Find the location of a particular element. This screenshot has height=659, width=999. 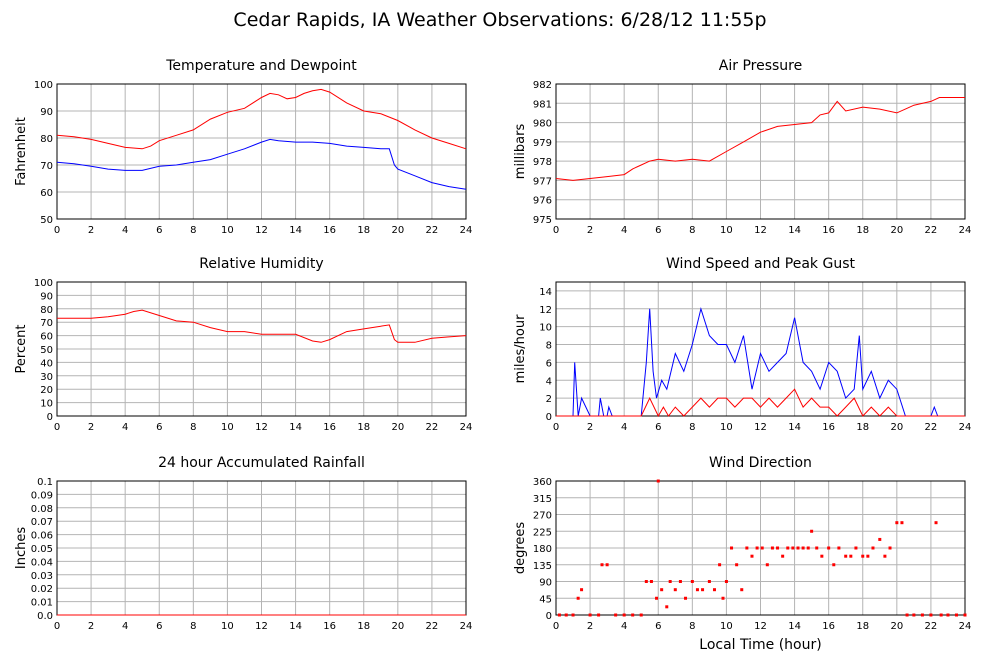

temp-xtick-label: 8 is located at coordinates (193, 230).